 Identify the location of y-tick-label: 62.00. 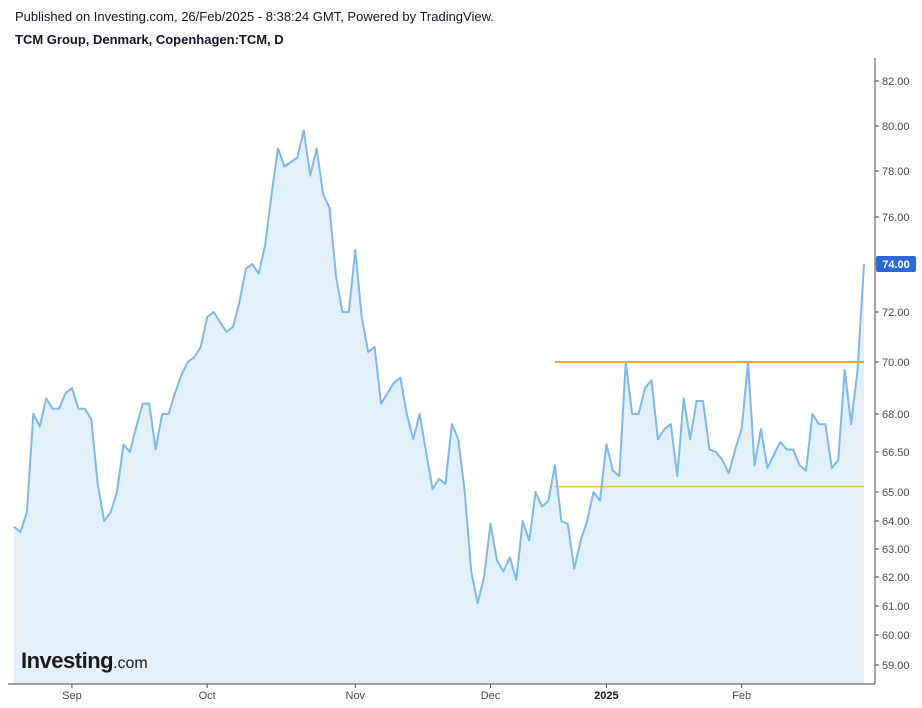
(896, 578).